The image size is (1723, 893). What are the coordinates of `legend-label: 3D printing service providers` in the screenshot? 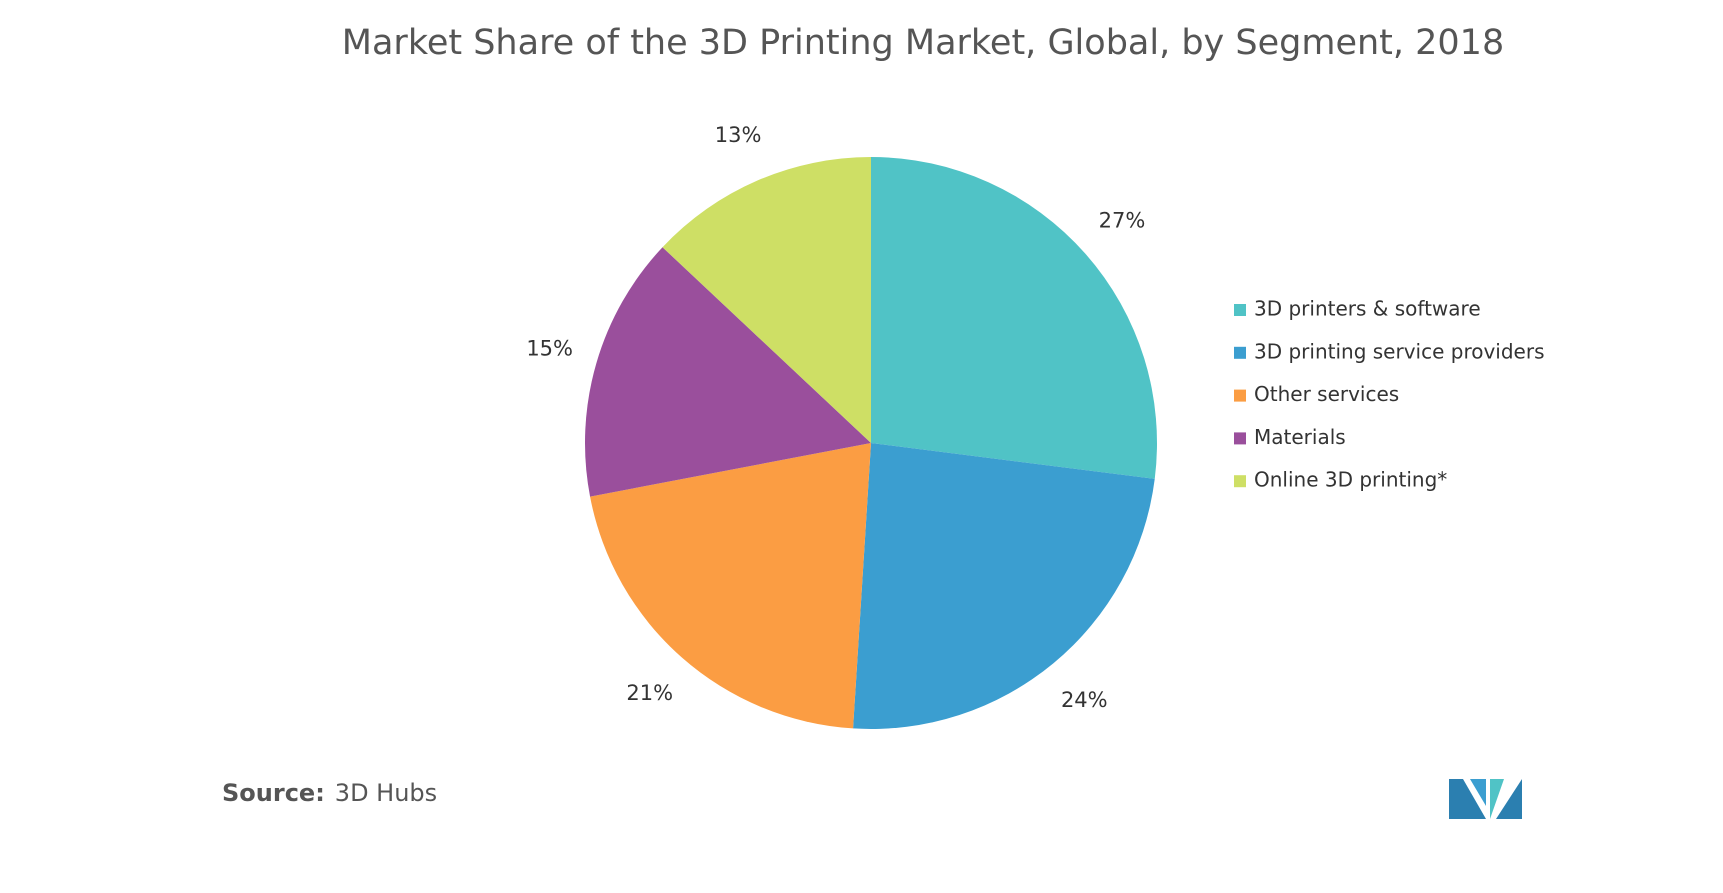 It's located at (1399, 351).